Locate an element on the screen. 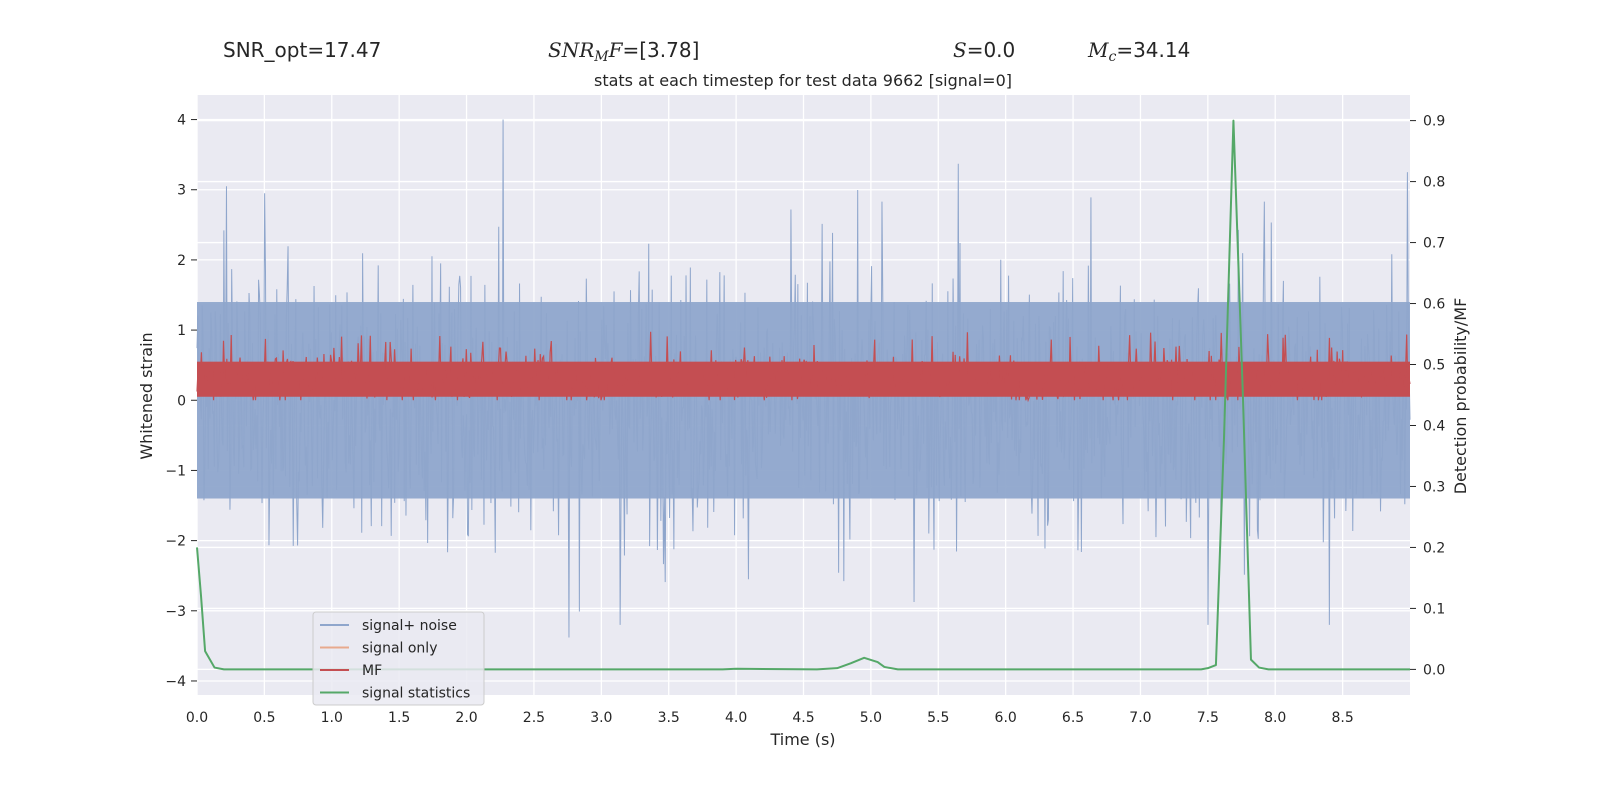 The height and width of the screenshot is (800, 1600). mc-sub: c is located at coordinates (1112, 57).